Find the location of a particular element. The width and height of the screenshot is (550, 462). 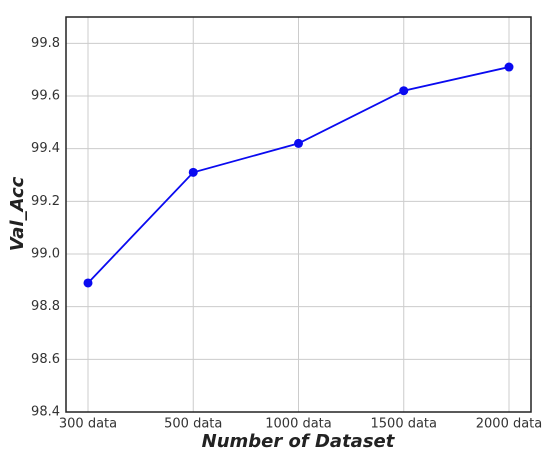

x-tick-label: 1000 data is located at coordinates (298, 424).